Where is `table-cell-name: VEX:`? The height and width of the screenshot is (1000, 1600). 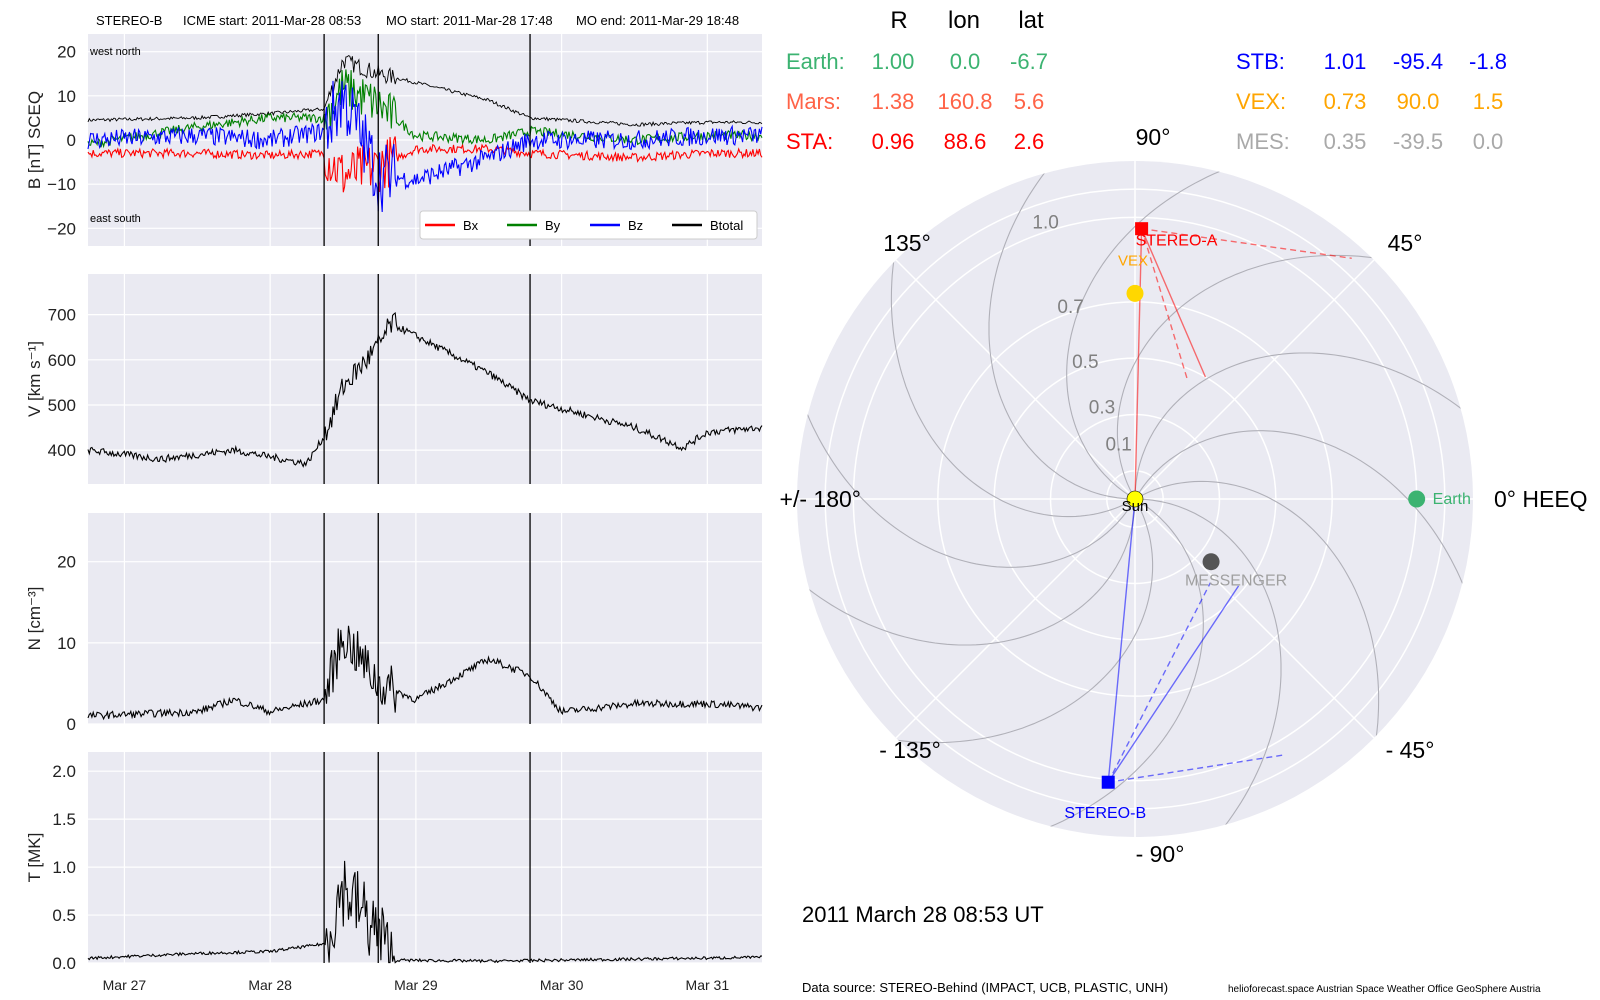
table-cell-name: VEX: is located at coordinates (1261, 101).